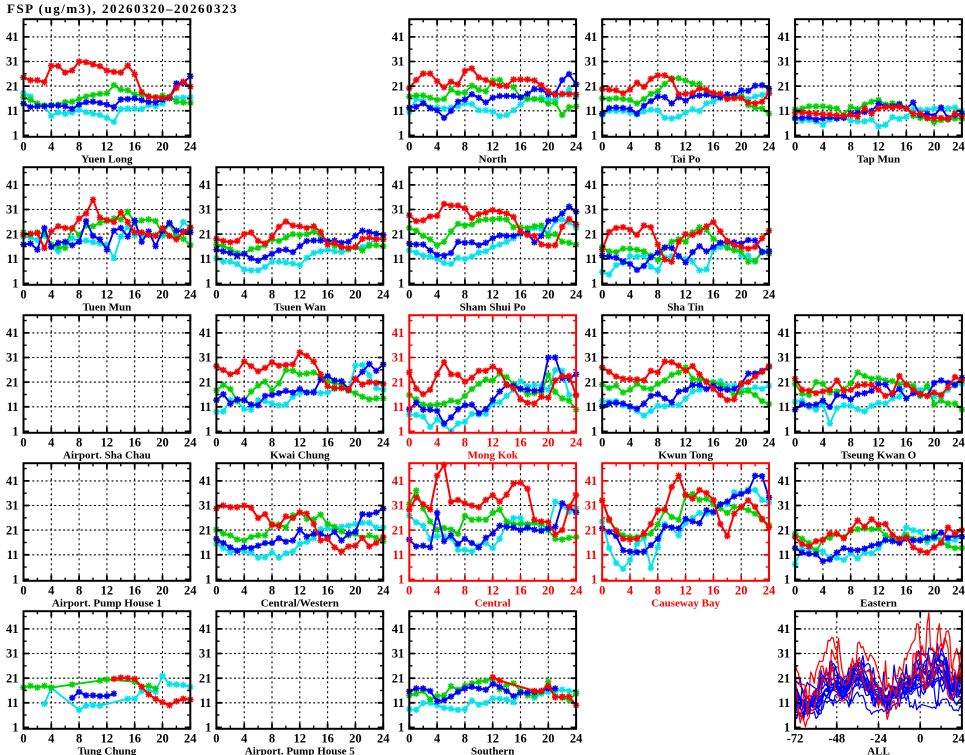 Image resolution: width=965 pixels, height=755 pixels. What do you see at coordinates (493, 603) in the screenshot?
I see `svg-text: Central` at bounding box center [493, 603].